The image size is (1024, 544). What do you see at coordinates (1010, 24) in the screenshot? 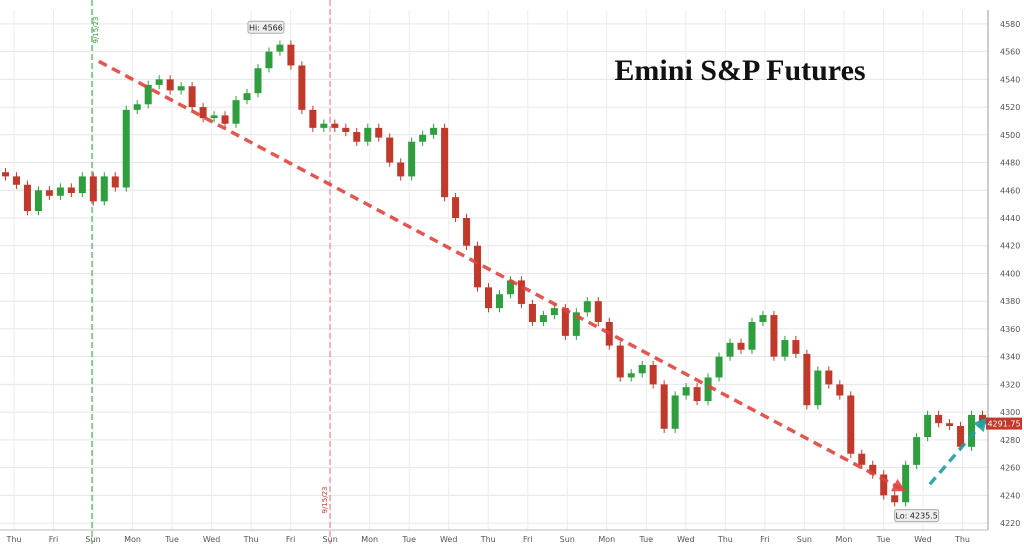
I see `y-tick-label: 4580` at bounding box center [1010, 24].